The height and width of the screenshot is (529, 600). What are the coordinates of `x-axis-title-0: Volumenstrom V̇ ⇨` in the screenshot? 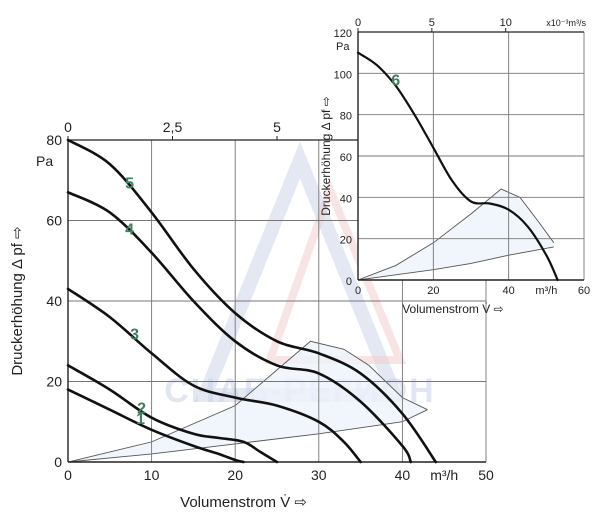 It's located at (243, 502).